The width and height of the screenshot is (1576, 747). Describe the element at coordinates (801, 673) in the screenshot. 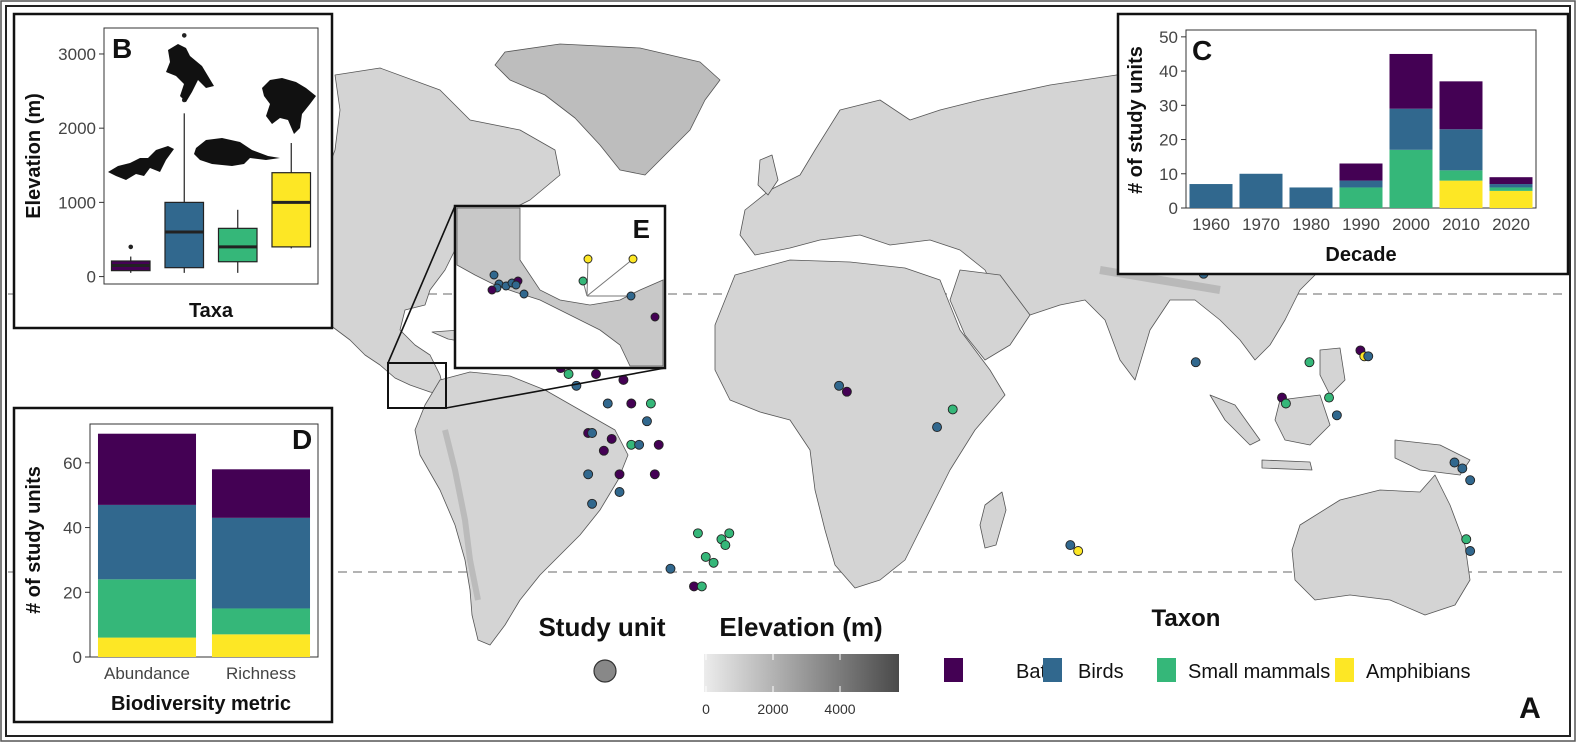

I see `elevation-colorbar` at that location.